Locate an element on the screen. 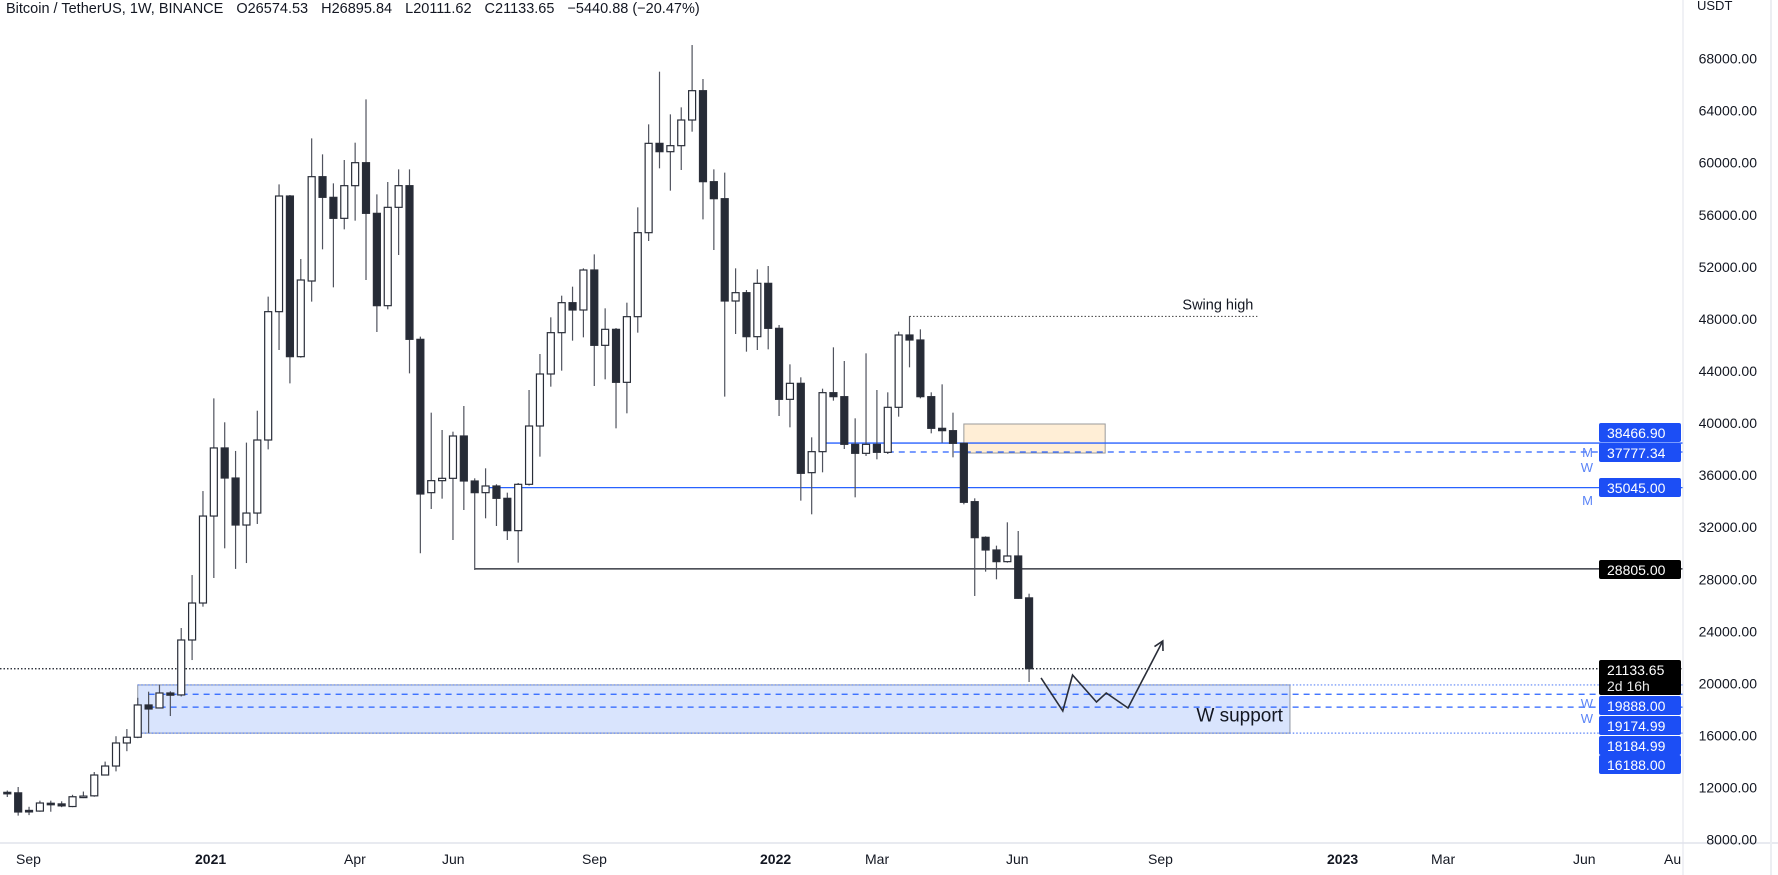 The width and height of the screenshot is (1778, 875). symbol-title: Bitcoin / TetherUS, 1W, BINANCE is located at coordinates (115, 9).